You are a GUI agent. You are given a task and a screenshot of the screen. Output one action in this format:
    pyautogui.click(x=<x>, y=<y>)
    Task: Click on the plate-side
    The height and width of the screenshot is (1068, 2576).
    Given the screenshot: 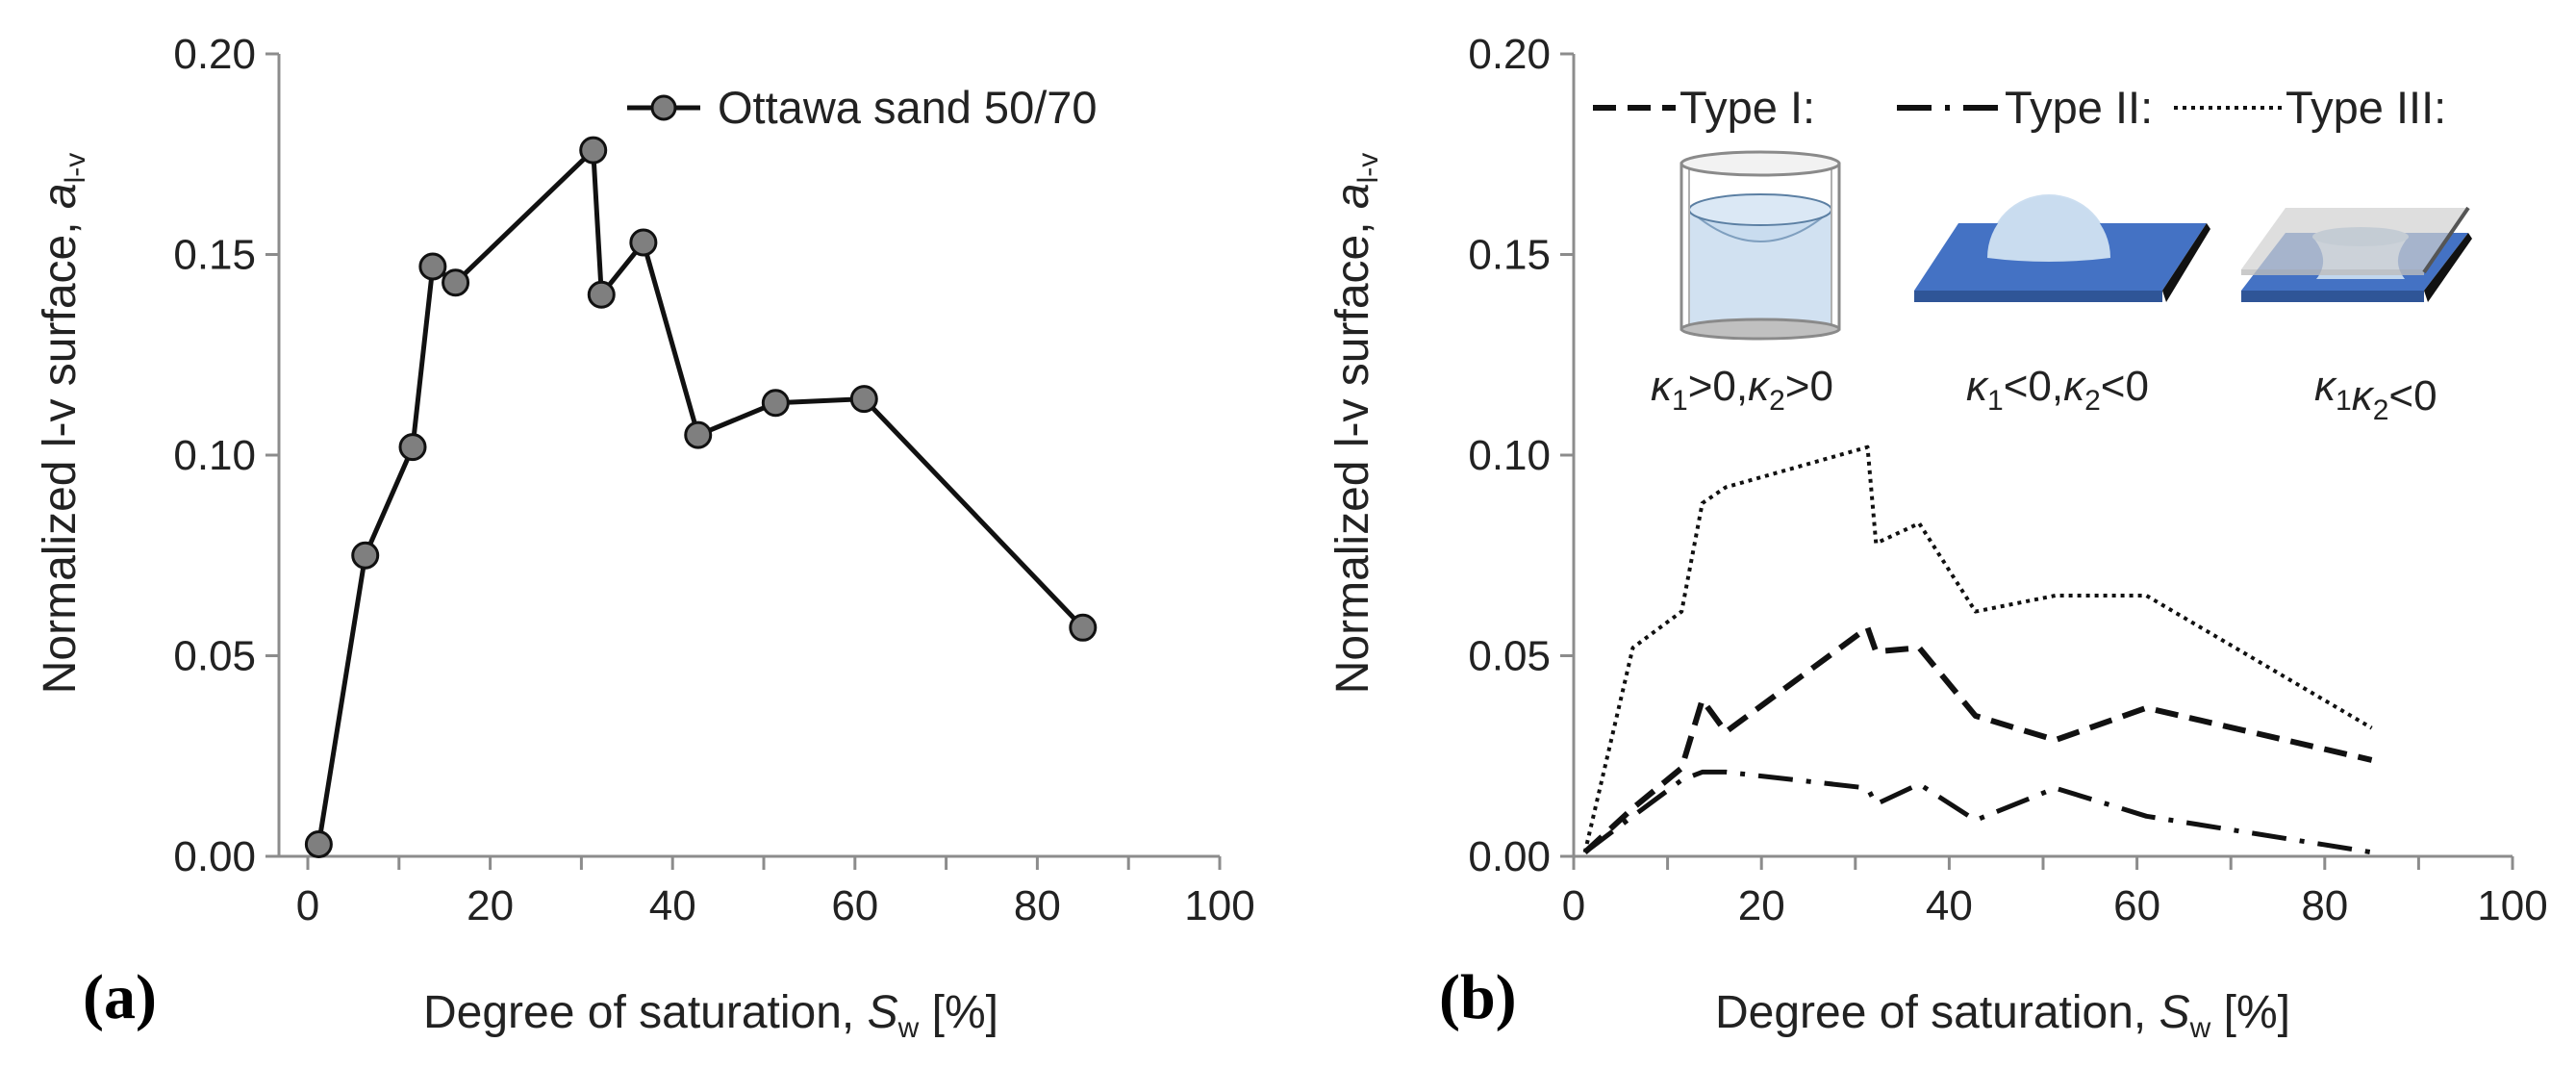 What is the action you would take?
    pyautogui.click(x=2186, y=263)
    